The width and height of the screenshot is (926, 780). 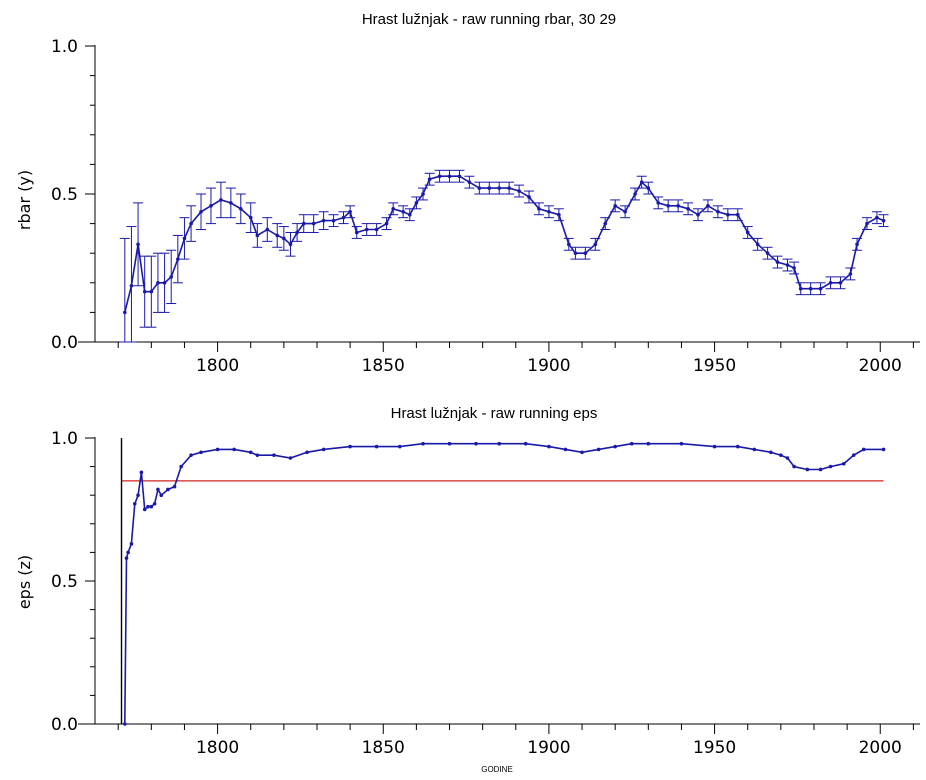 What do you see at coordinates (64, 195) in the screenshot?
I see `y-tick-label: 0.5` at bounding box center [64, 195].